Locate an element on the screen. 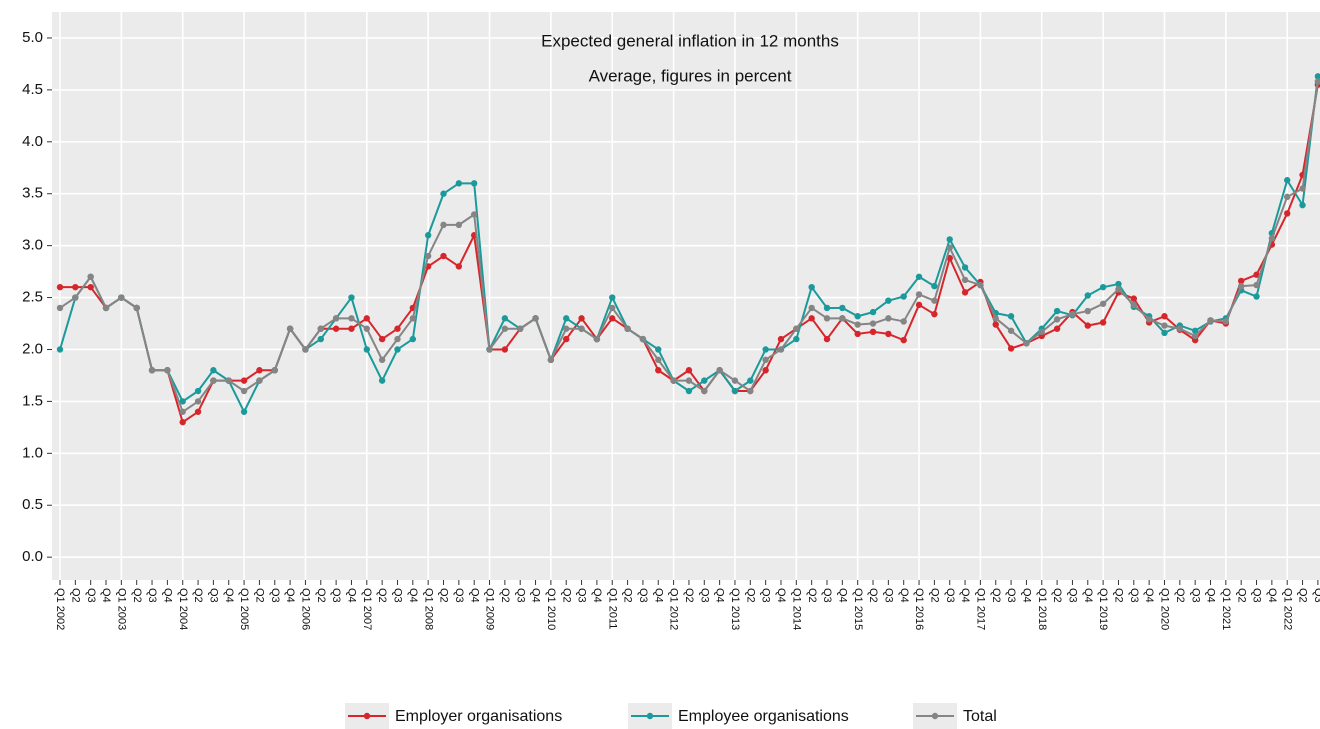 The width and height of the screenshot is (1320, 729). x-tick-label: Q1 2006 is located at coordinates (306, 609).